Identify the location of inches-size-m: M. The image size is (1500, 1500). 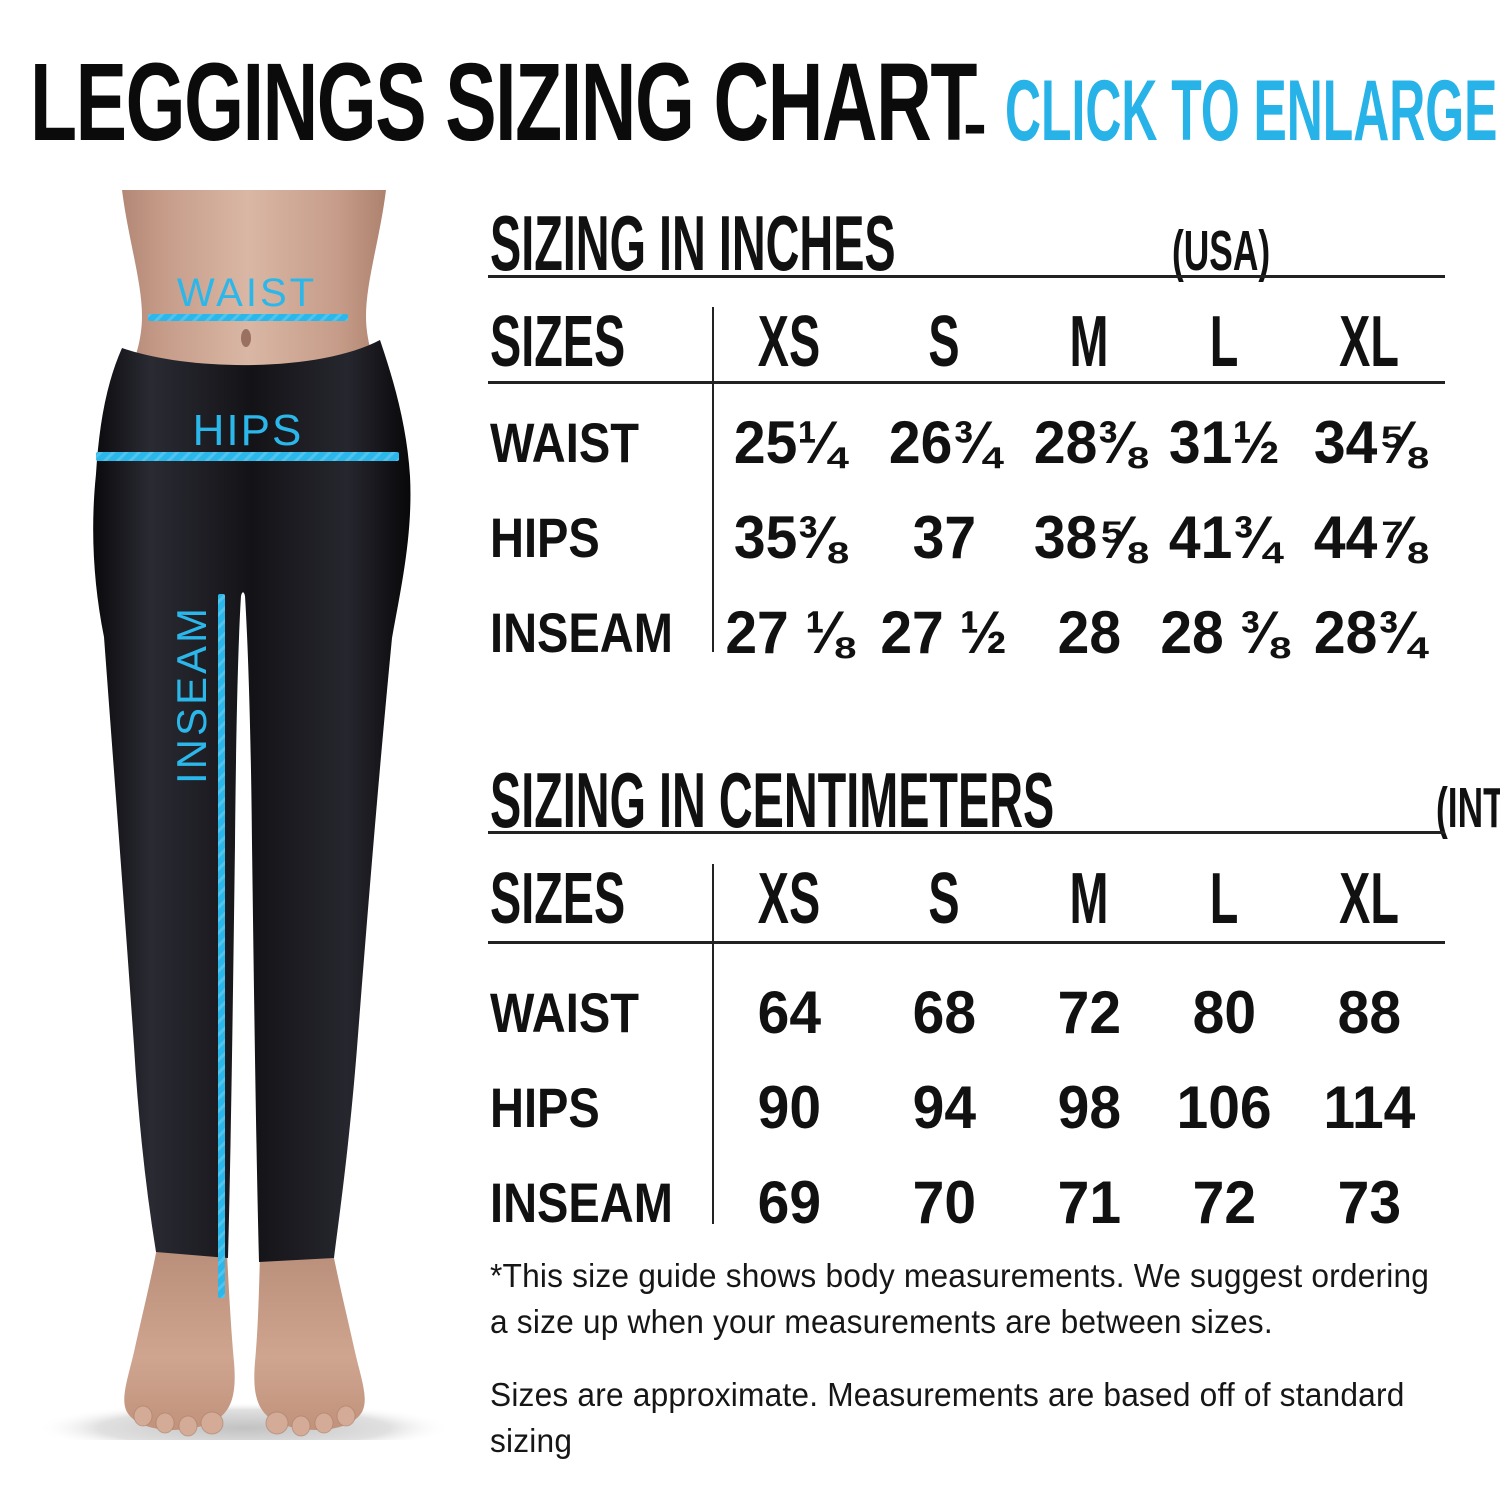
(1089, 342).